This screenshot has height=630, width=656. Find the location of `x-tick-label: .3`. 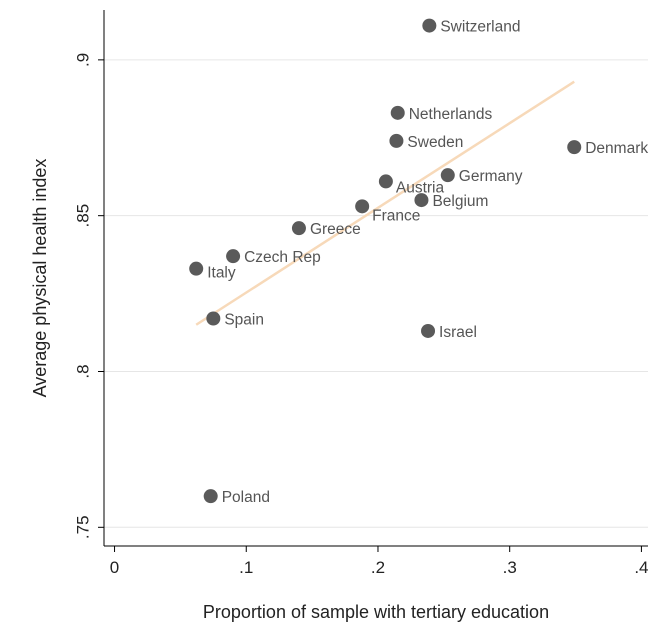

x-tick-label: .3 is located at coordinates (510, 567).